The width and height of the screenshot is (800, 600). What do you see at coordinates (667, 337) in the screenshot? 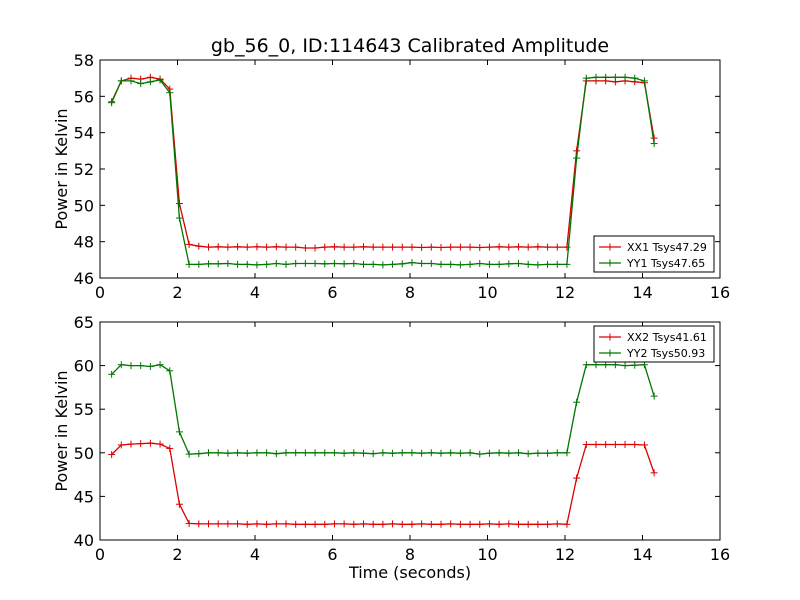
I see `legend-label: XX2 Tsys41.61` at bounding box center [667, 337].